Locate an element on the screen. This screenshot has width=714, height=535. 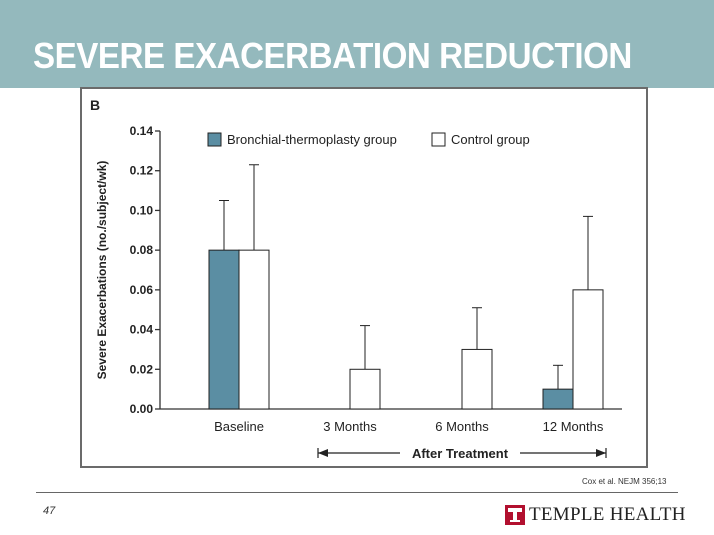
slide-title: SEVERE EXACERBATION REDUCTION is located at coordinates (332, 55).